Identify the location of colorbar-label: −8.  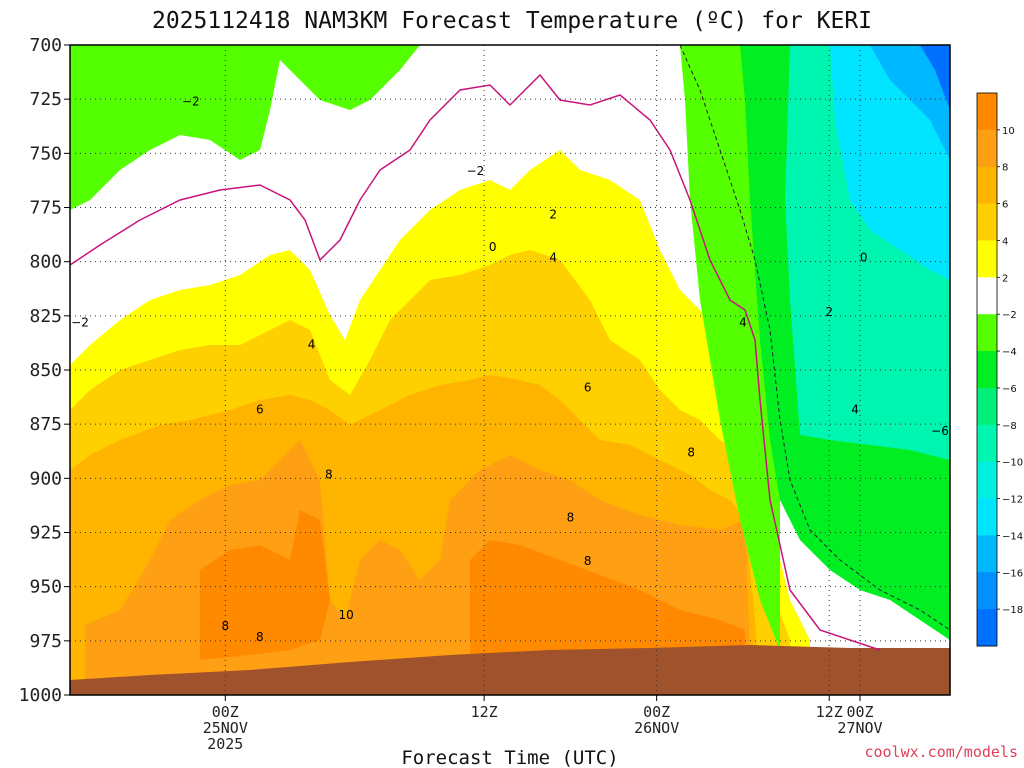
(1009, 426).